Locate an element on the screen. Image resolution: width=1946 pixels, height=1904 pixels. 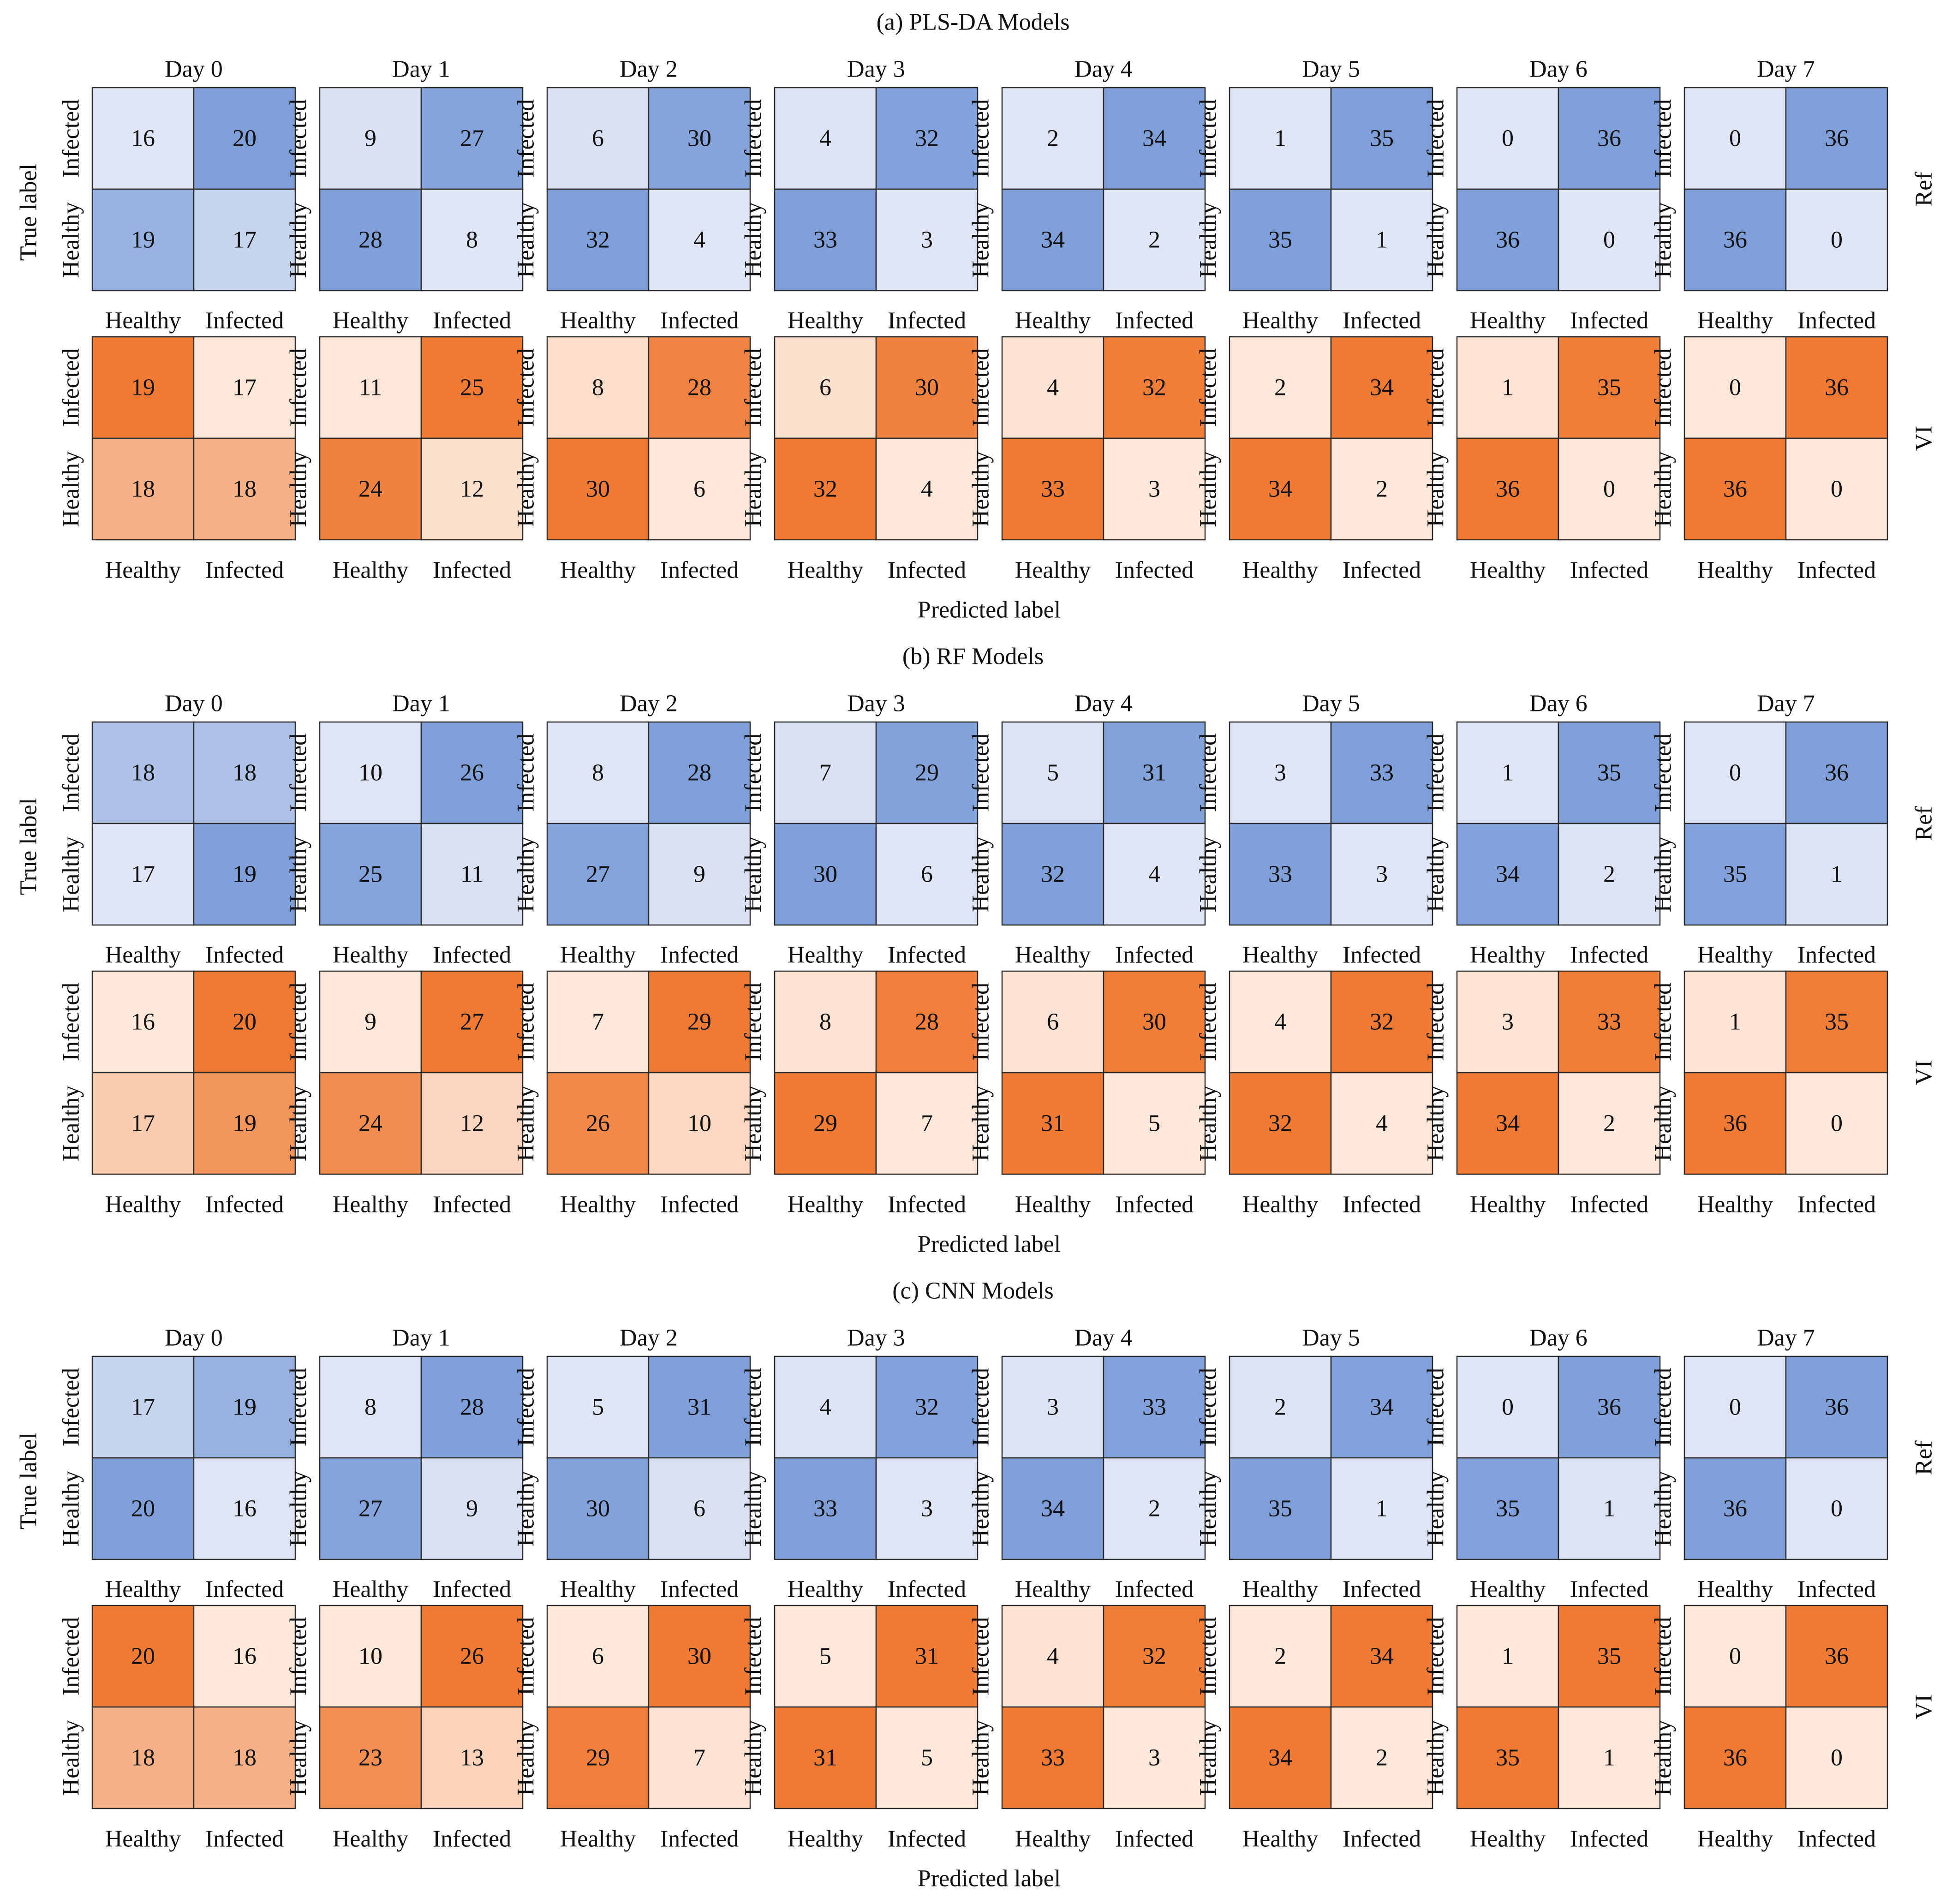
cell-value: 16 is located at coordinates (143, 139).